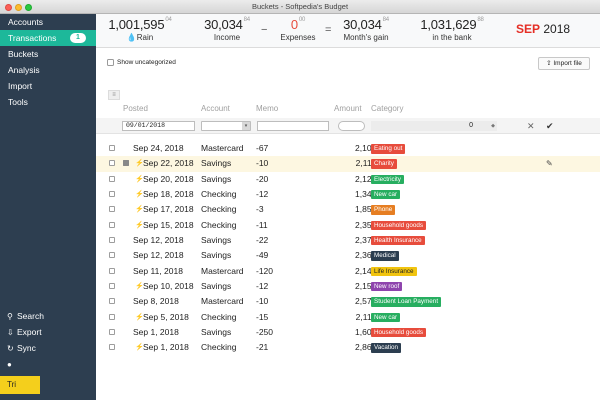  I want to click on sidebar-item-accounts: Accounts, so click(48, 22).